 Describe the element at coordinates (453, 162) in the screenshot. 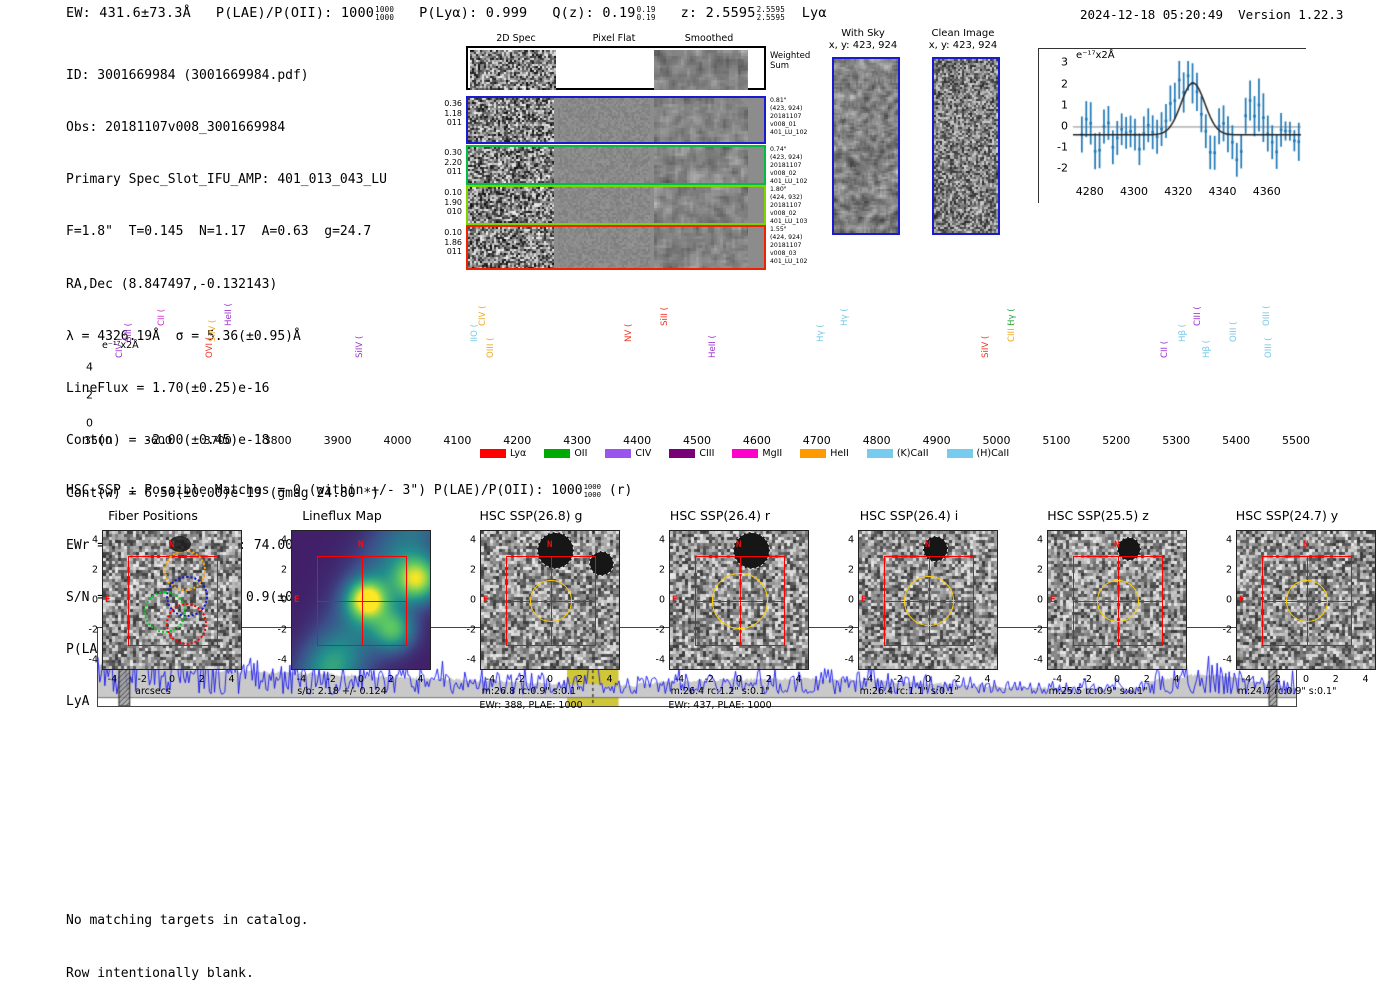

I see `spec2d-row-left-label: 0.30 2.20 011` at that location.